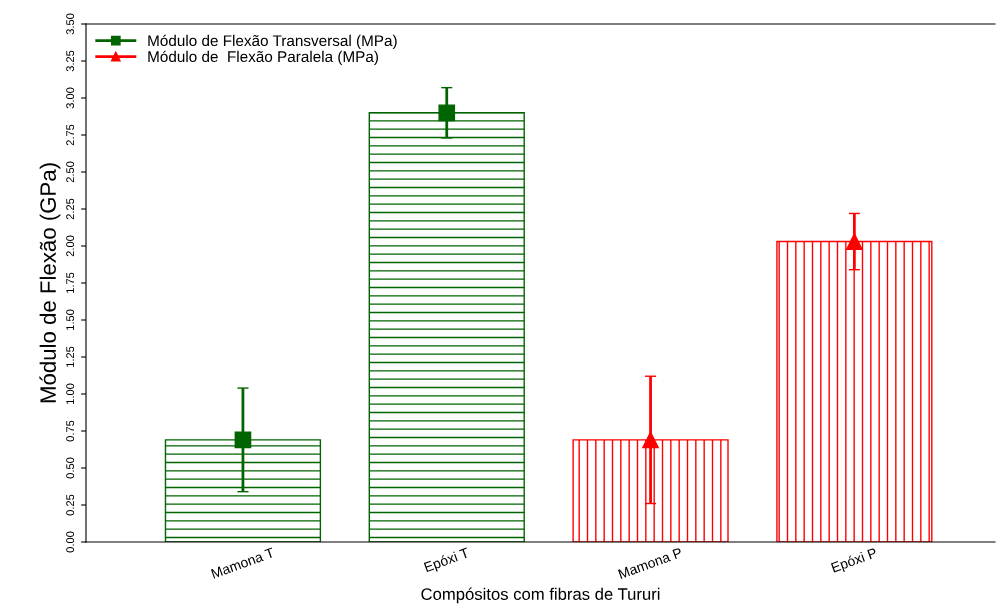  What do you see at coordinates (70, 282) in the screenshot?
I see `y-tick-label: 1.75` at bounding box center [70, 282].